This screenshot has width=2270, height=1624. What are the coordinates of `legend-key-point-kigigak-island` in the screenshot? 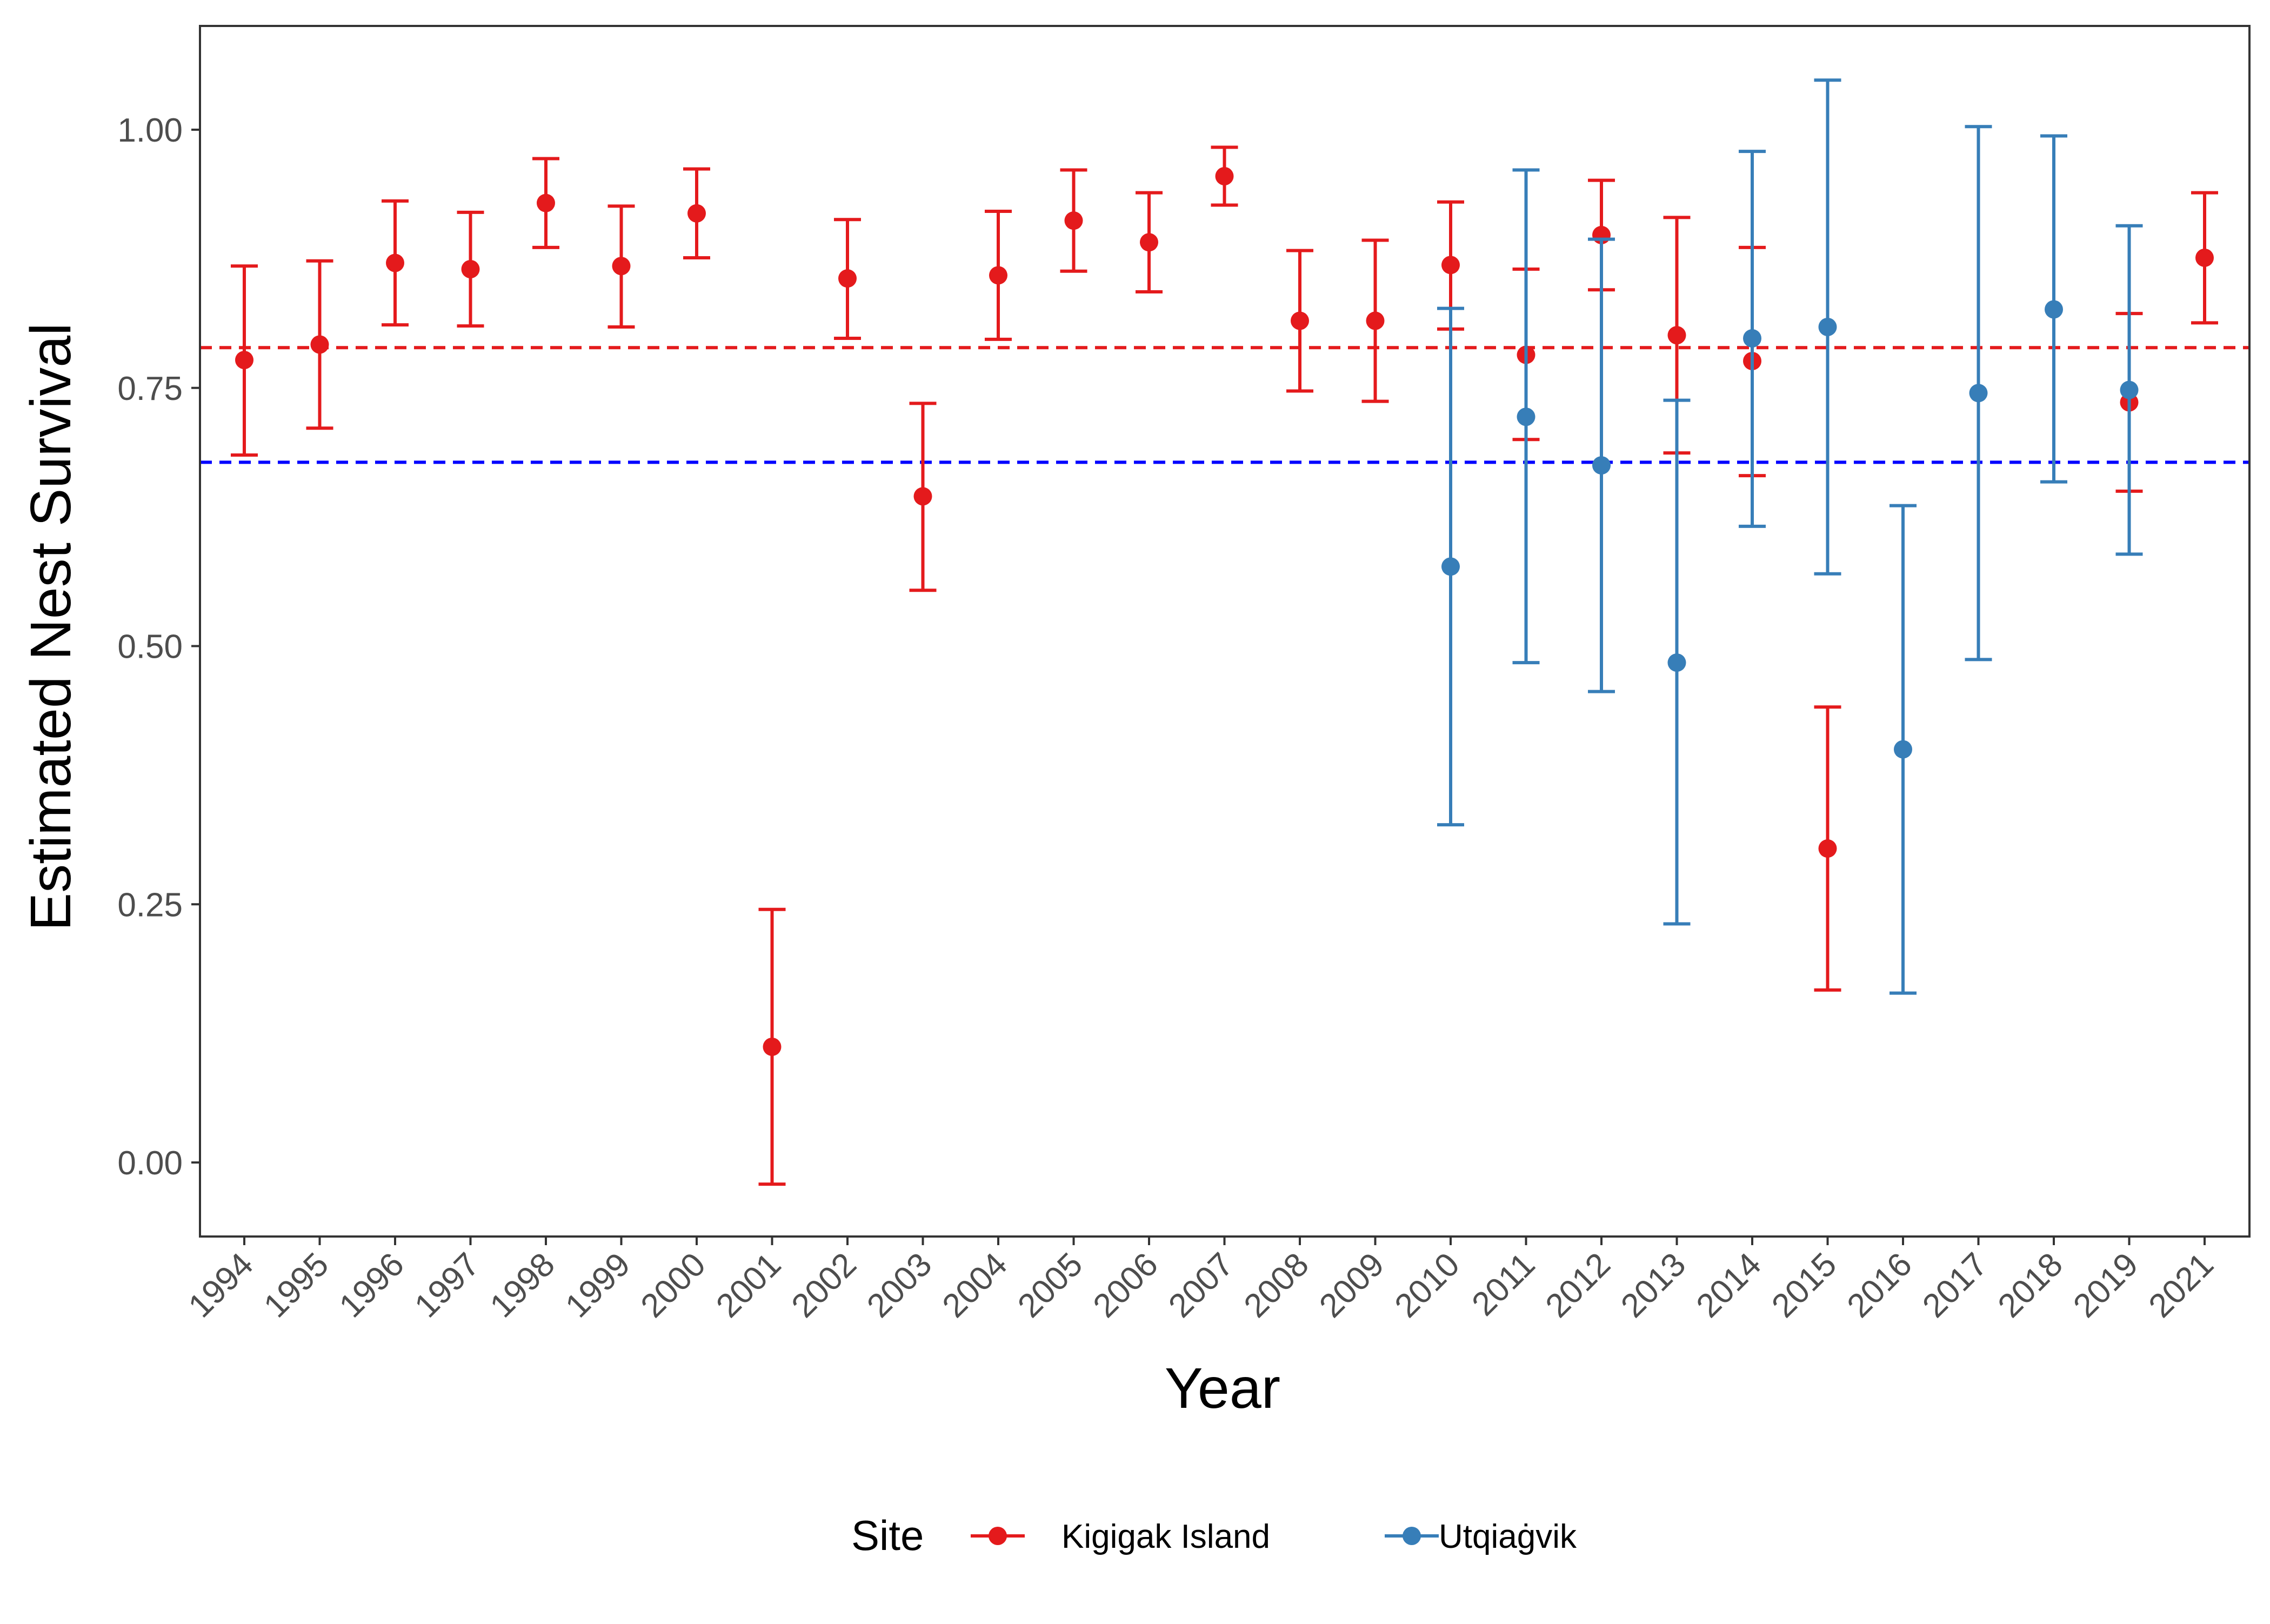 It's located at (998, 1536).